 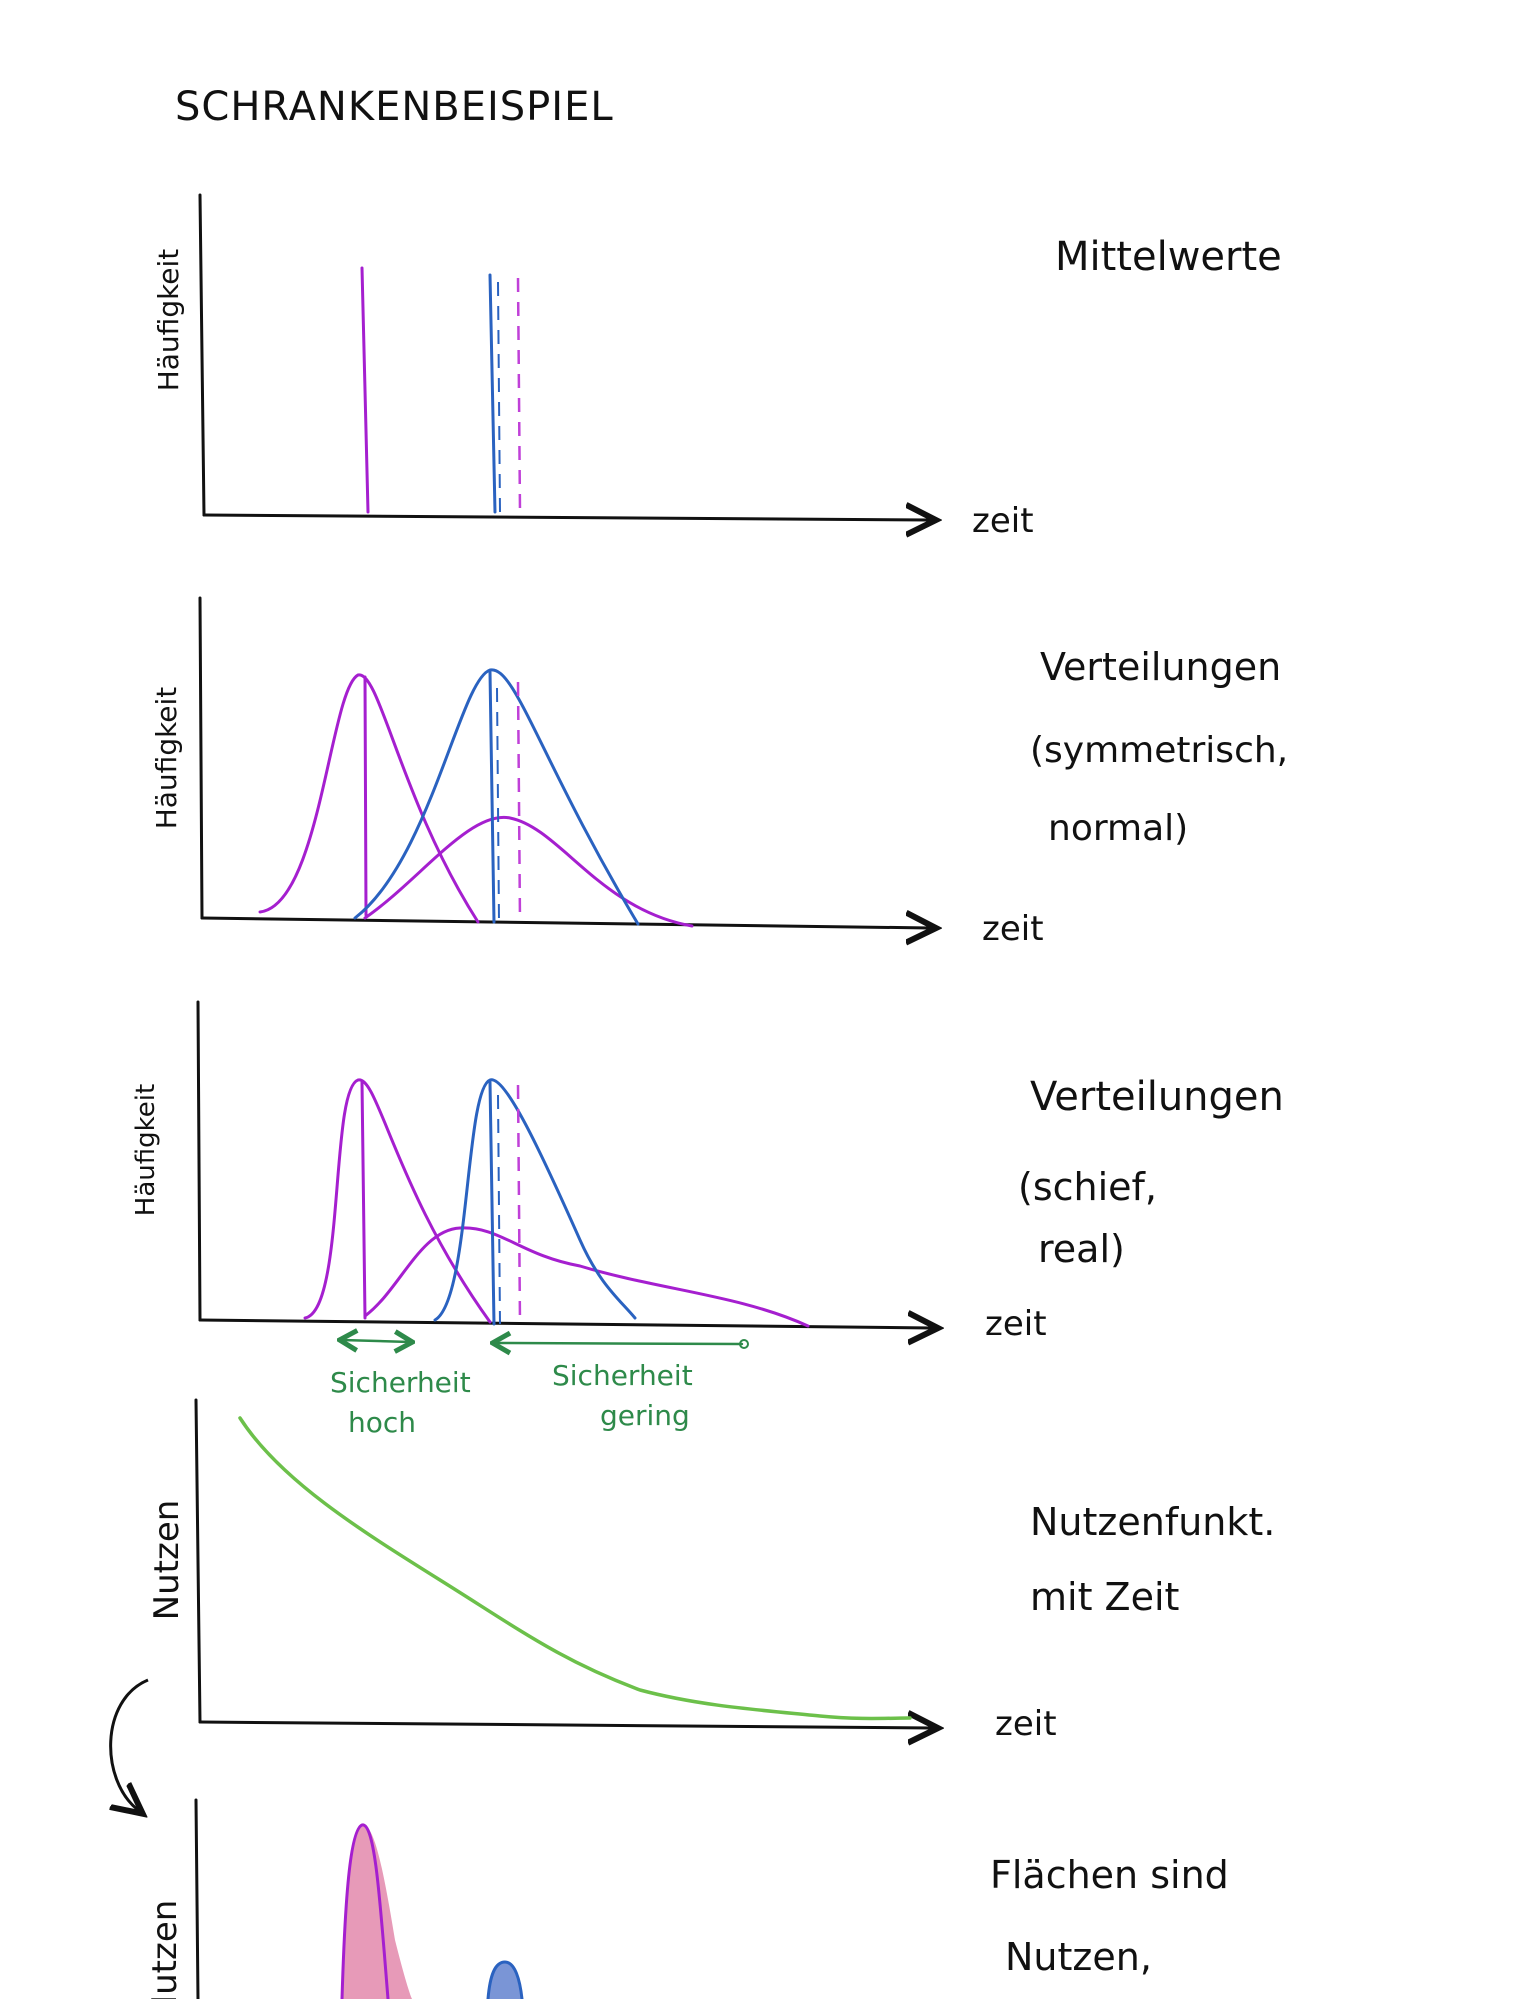 What do you see at coordinates (365, 1911) in the screenshot?
I see `curve-purple` at bounding box center [365, 1911].